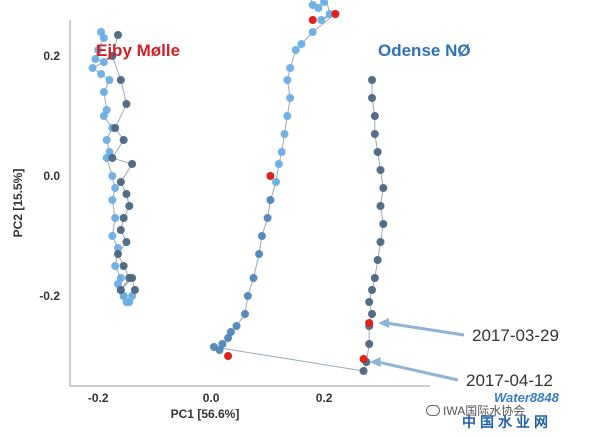 This screenshot has width=592, height=436. I want to click on callout-arrow, so click(425, 329).